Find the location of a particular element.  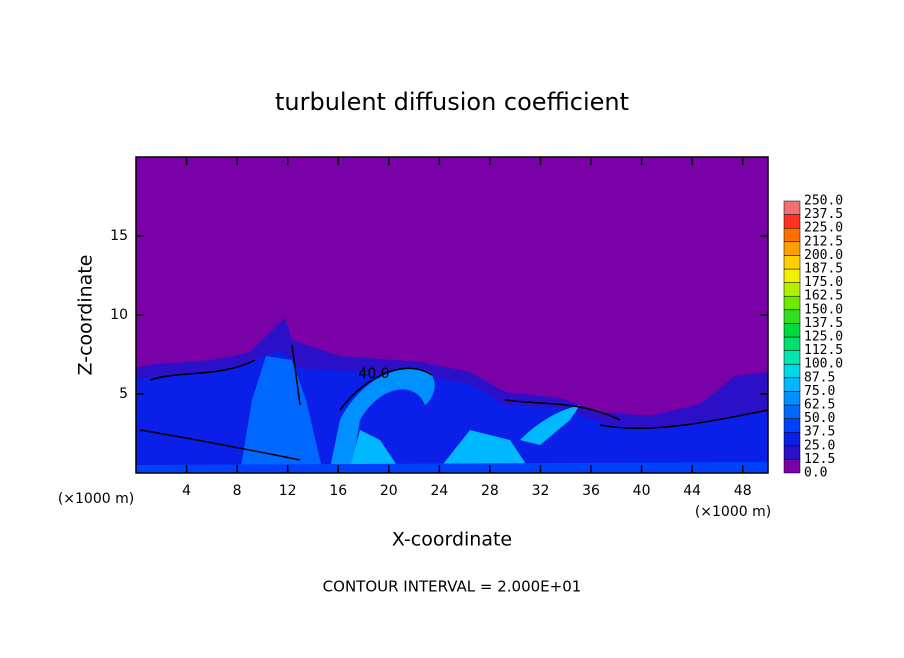

x-tick-label: 48 is located at coordinates (743, 491).